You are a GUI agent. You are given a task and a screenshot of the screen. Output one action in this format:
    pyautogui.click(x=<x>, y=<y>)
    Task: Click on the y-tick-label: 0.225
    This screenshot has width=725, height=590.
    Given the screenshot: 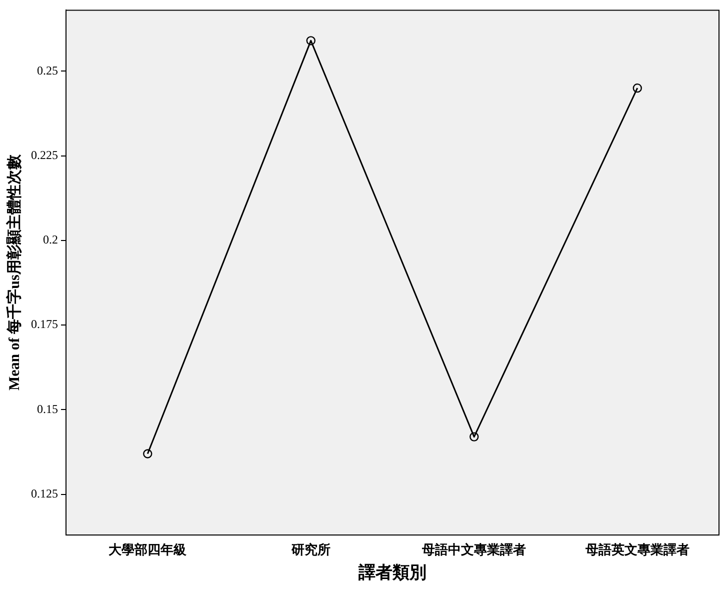 What is the action you would take?
    pyautogui.click(x=44, y=155)
    